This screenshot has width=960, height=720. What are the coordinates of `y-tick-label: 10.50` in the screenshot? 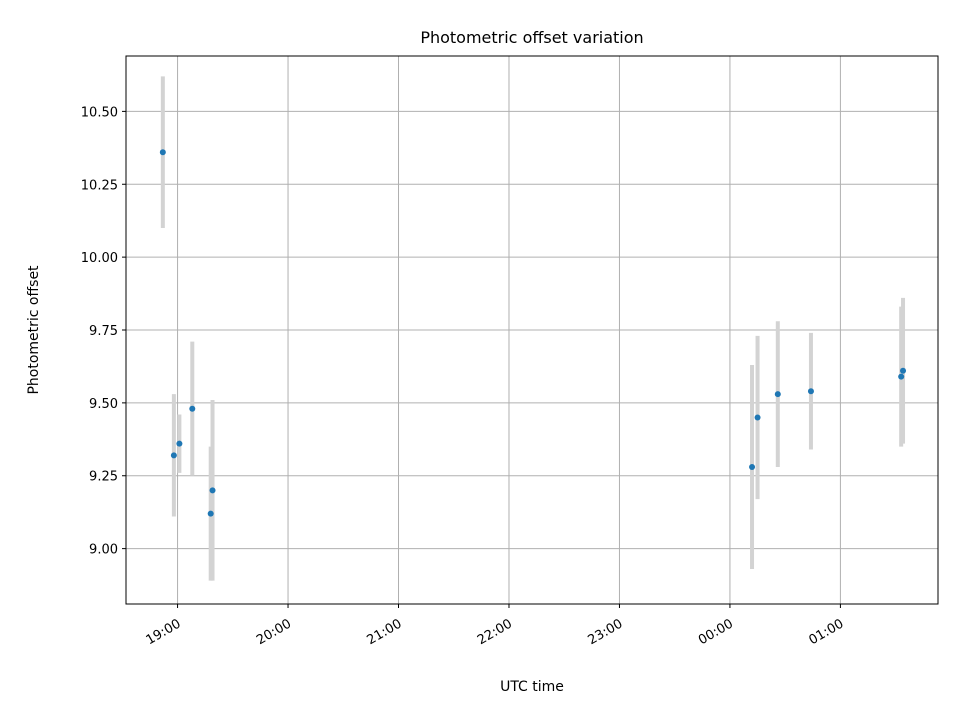 It's located at (99, 112).